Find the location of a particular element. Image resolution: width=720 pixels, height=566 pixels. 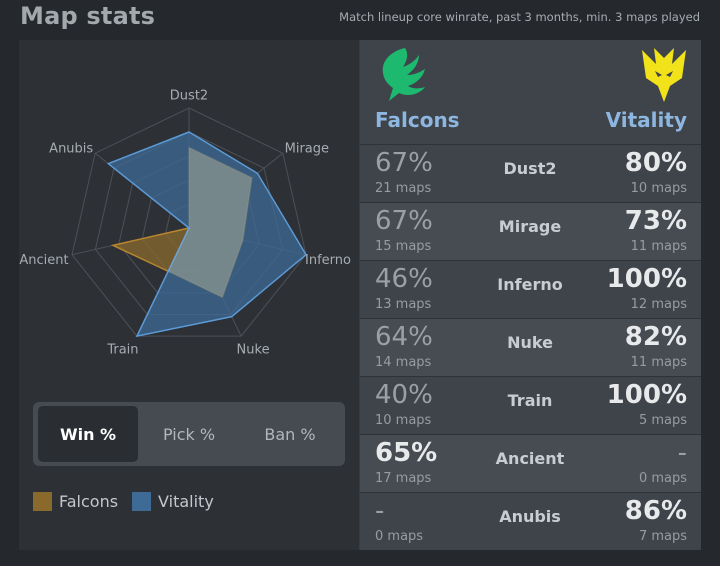

map-name: Inferno is located at coordinates (530, 284).